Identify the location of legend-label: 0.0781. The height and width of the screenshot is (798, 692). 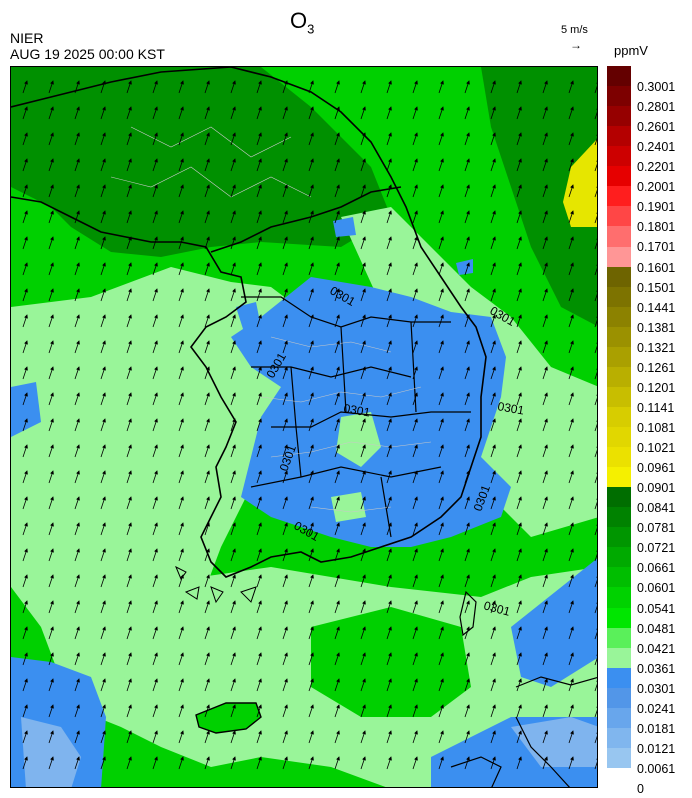
(656, 528).